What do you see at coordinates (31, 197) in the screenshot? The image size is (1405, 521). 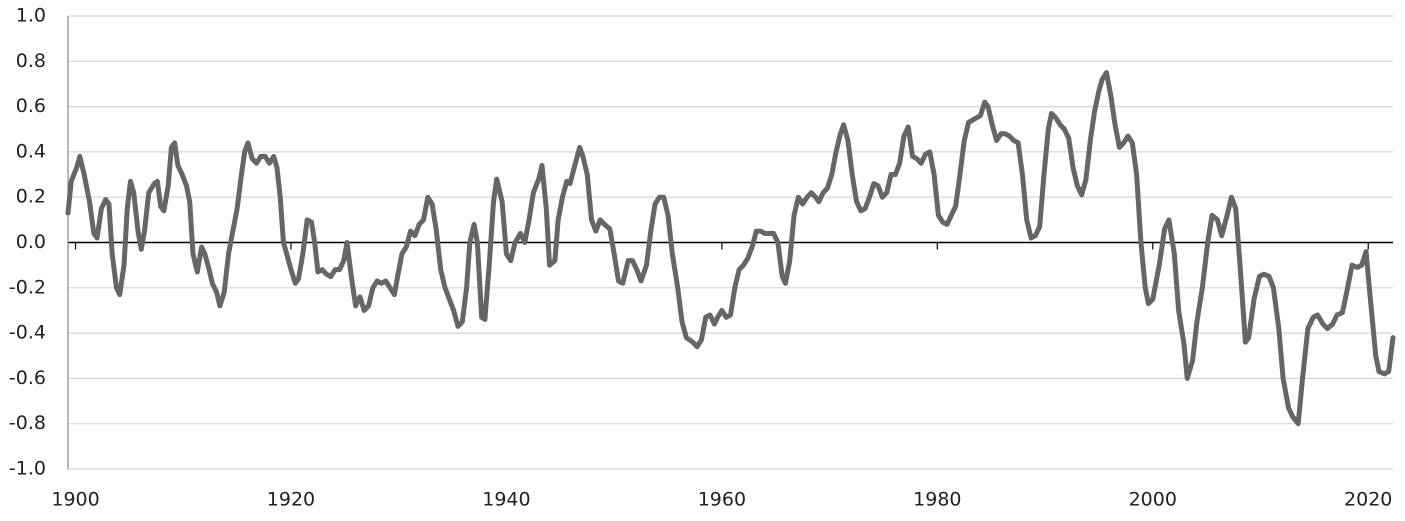 I see `y-tick-label: 0.2` at bounding box center [31, 197].